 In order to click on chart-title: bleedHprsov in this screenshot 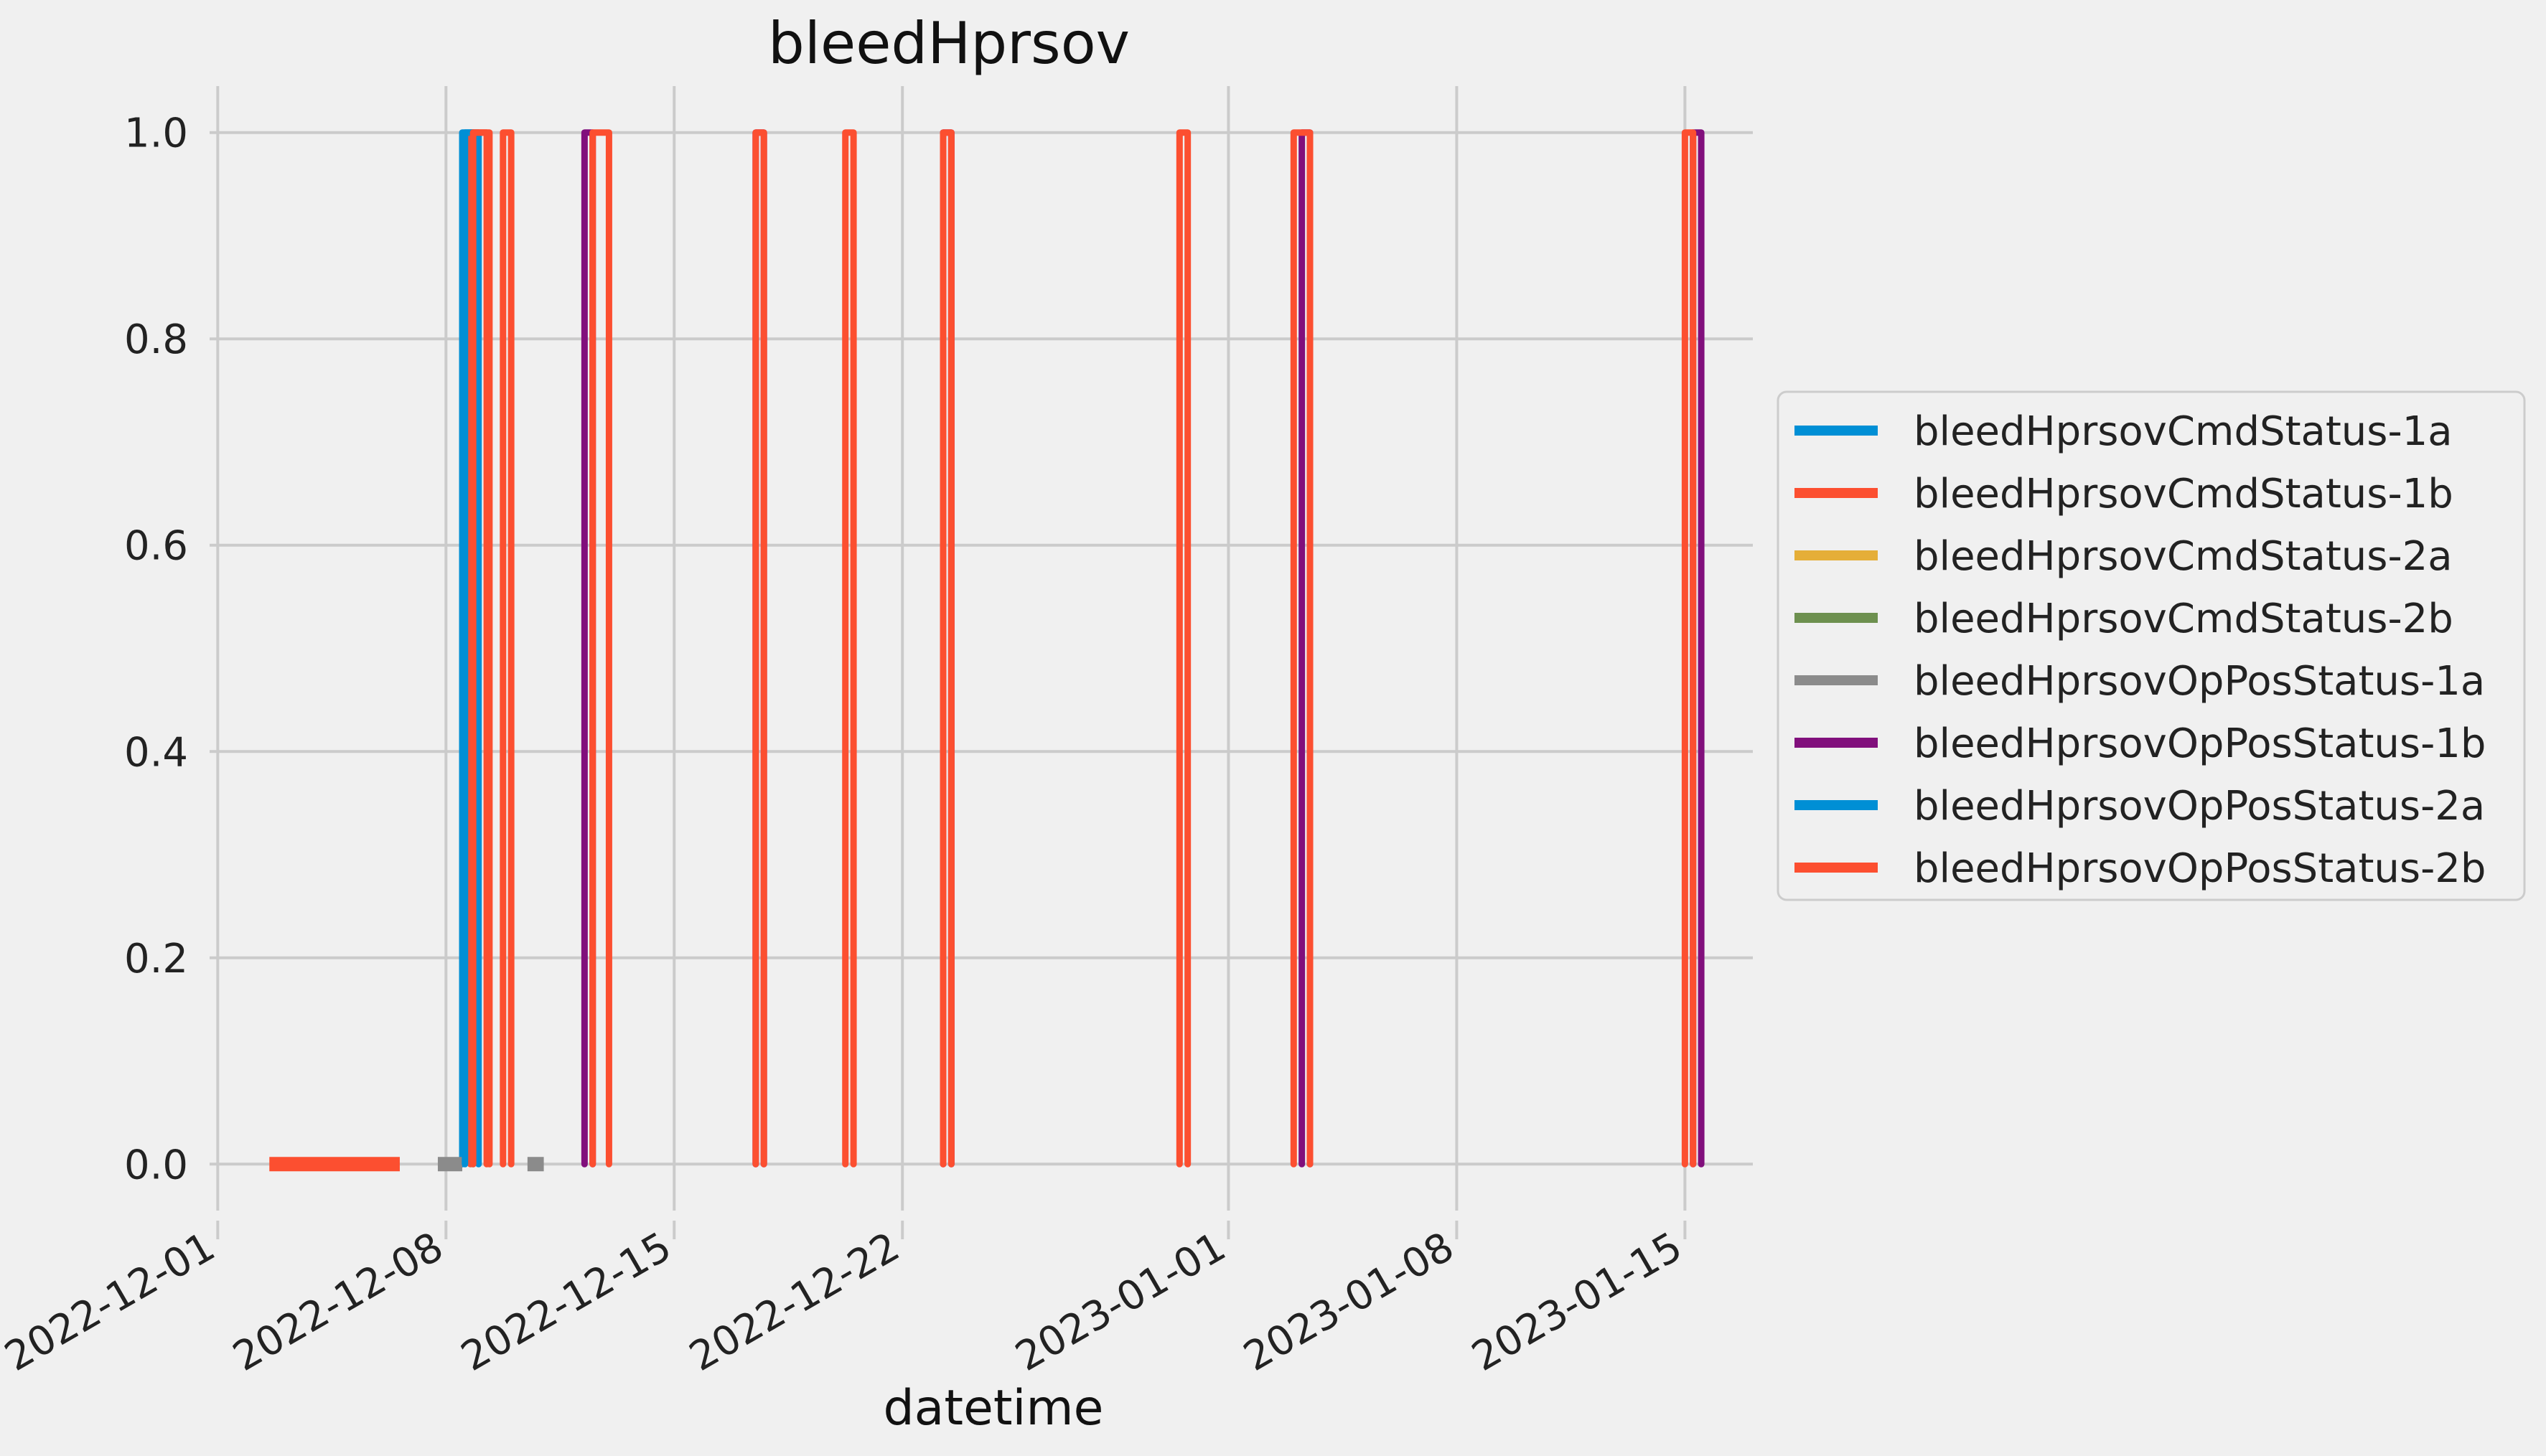, I will do `click(949, 43)`.